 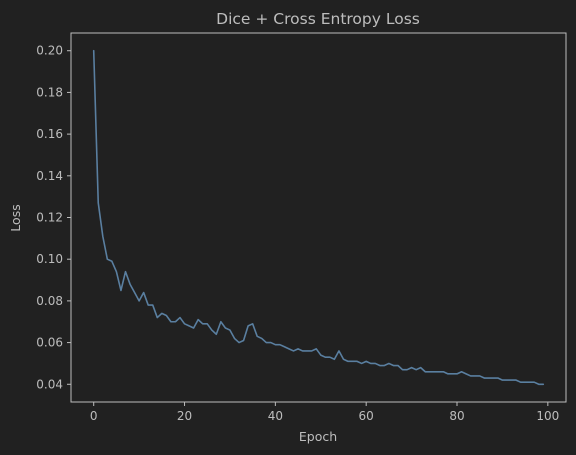 I want to click on y-tick-label: 0.14, so click(x=49, y=176).